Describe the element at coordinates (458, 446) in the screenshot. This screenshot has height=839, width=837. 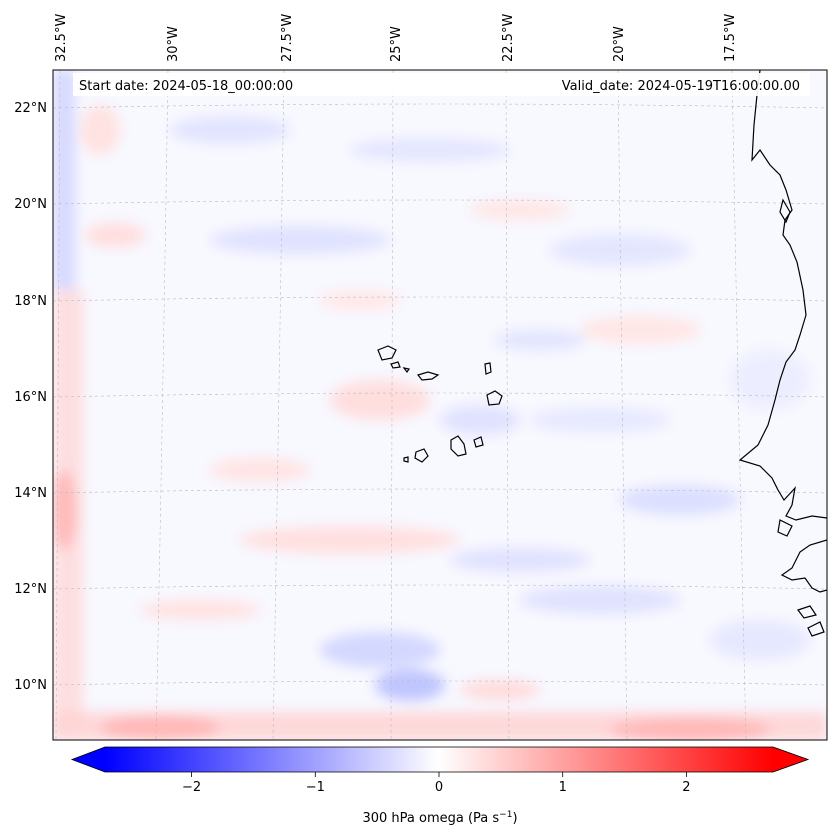
I see `cape-verde-santiago` at that location.